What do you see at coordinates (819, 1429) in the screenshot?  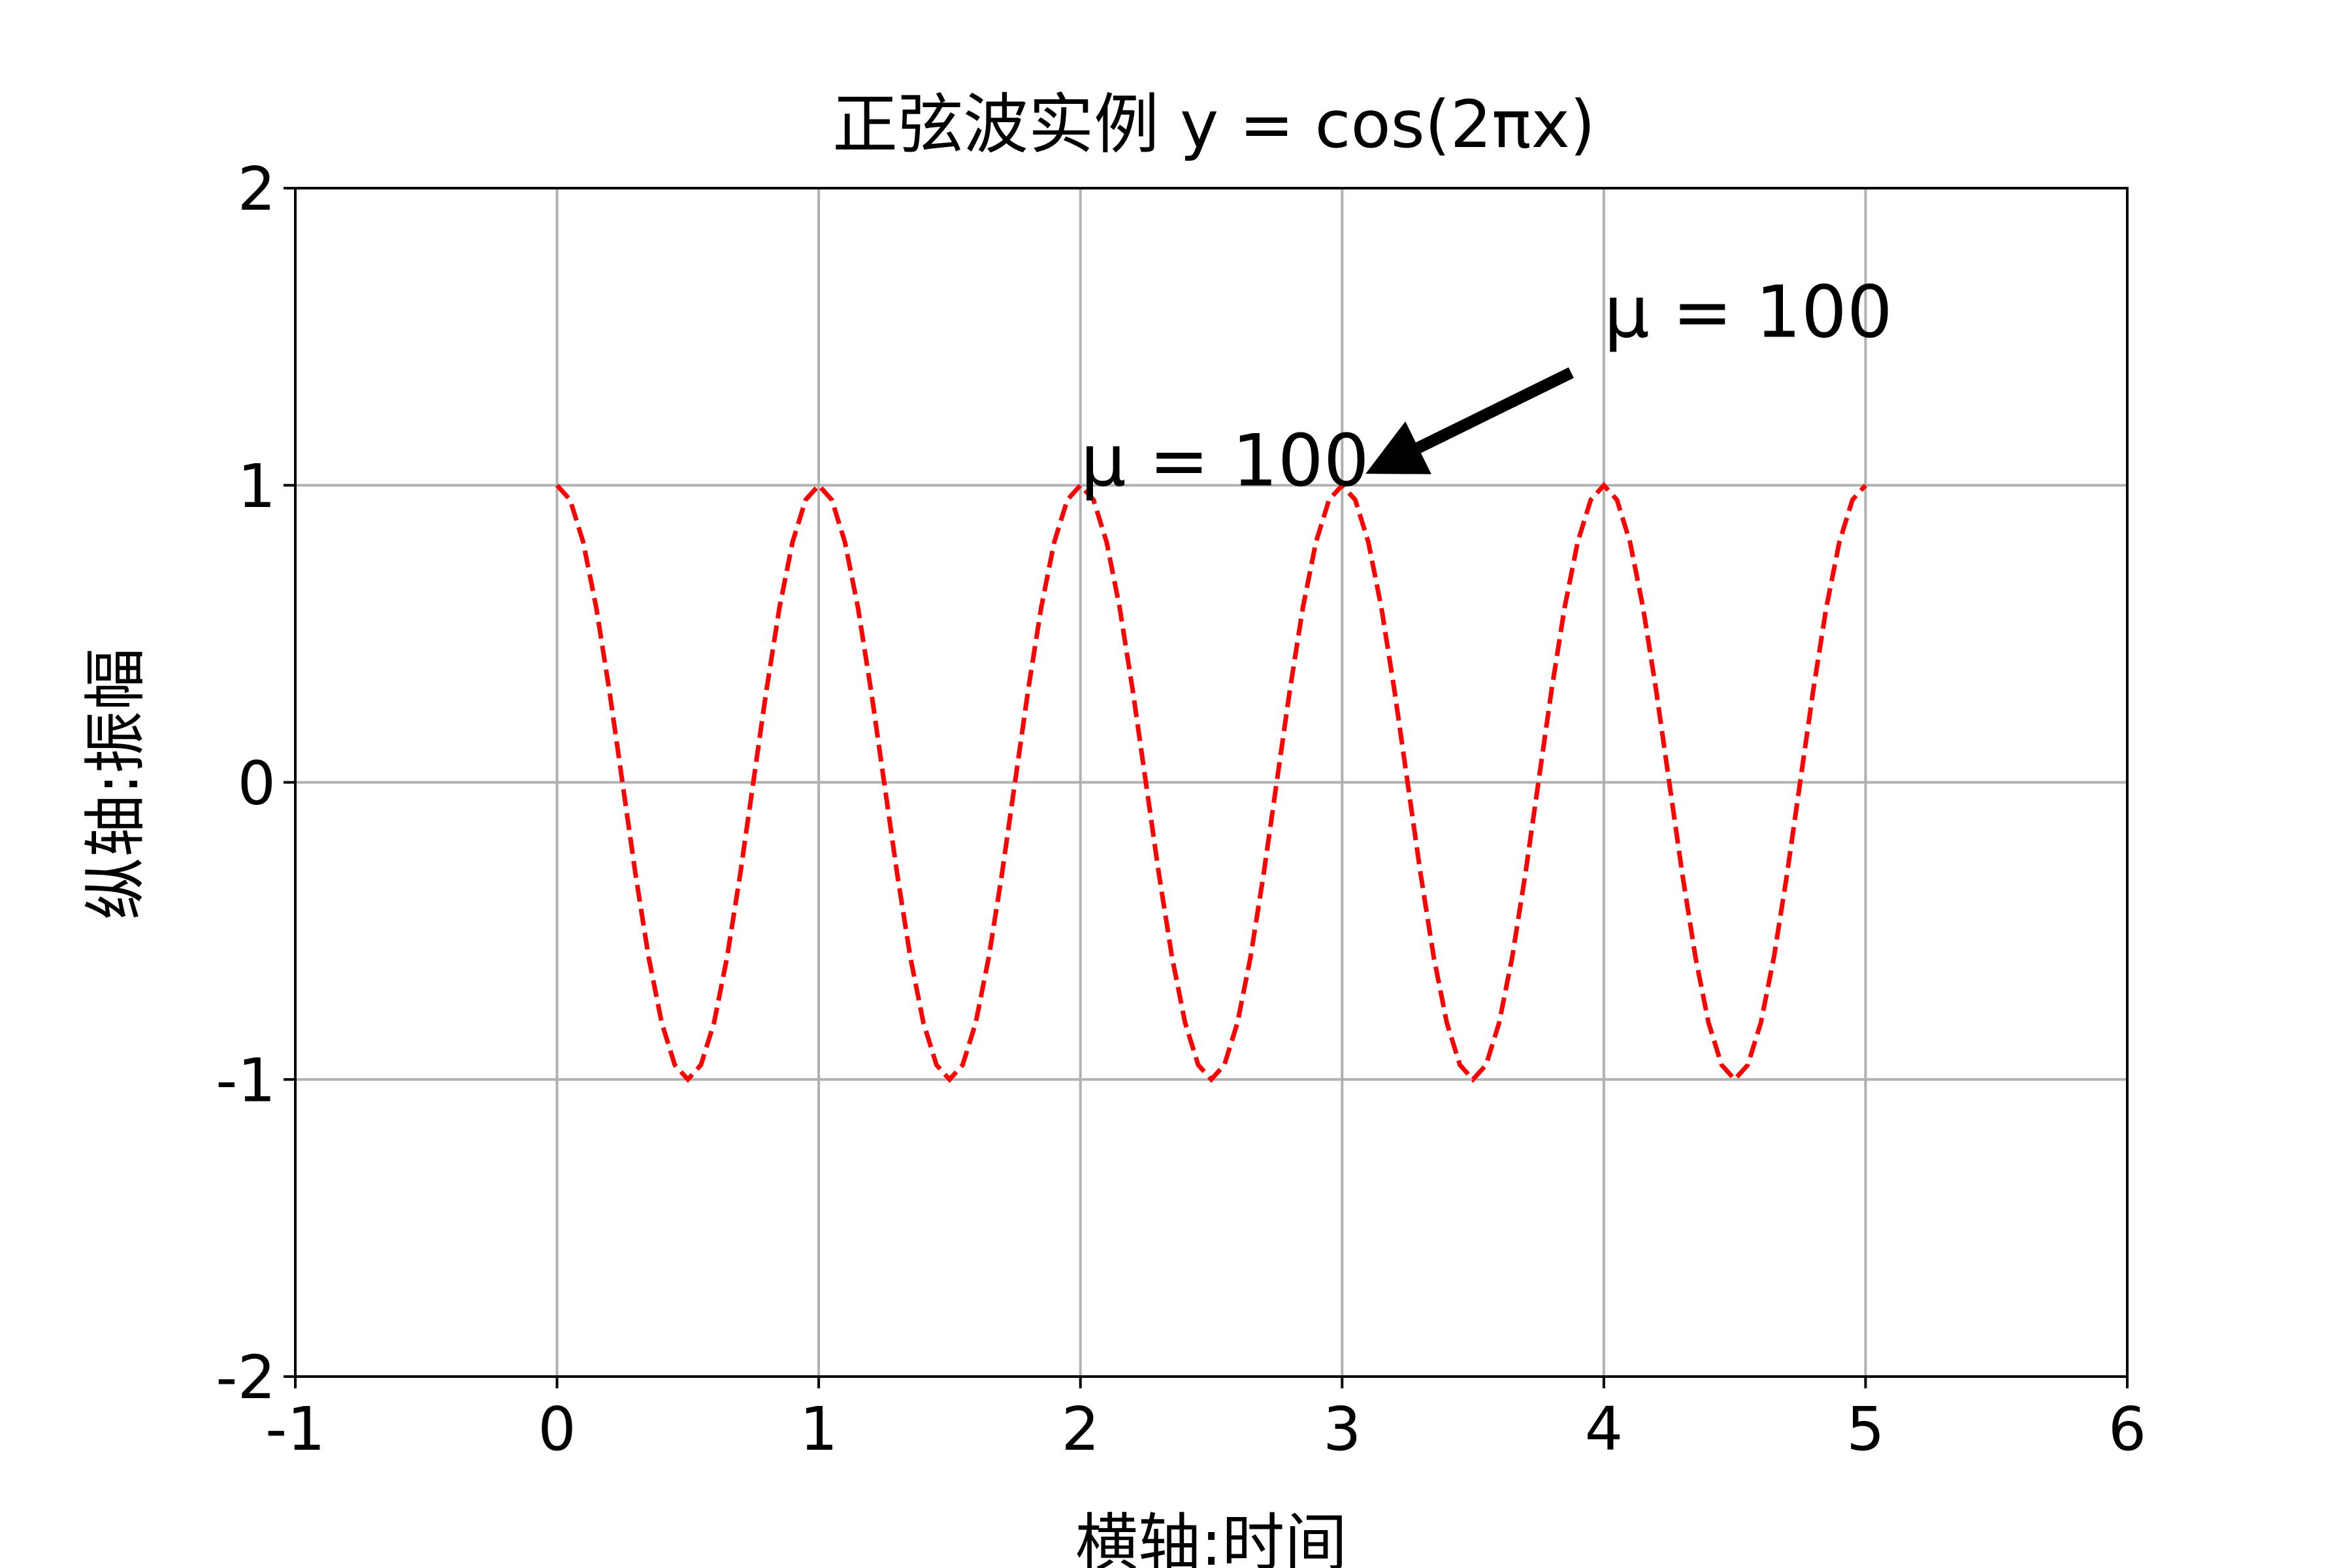 I see `x-tick-label: 1` at bounding box center [819, 1429].